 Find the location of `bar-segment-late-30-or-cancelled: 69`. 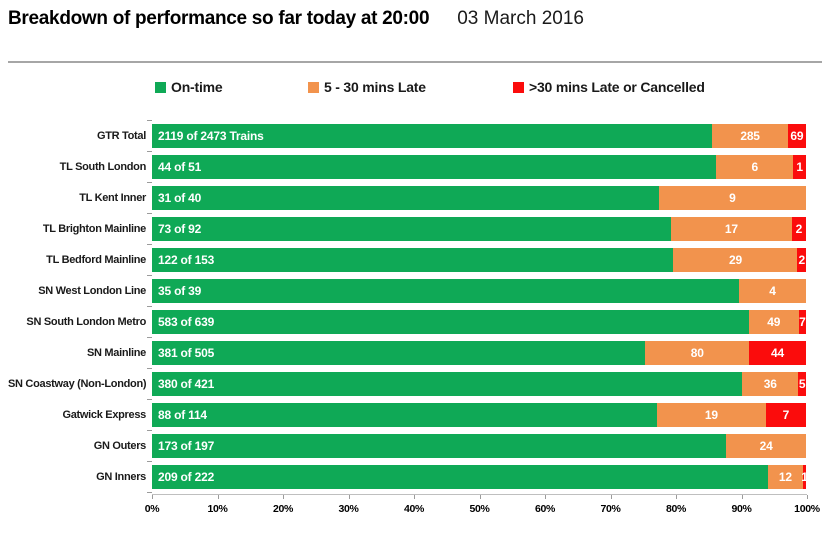

bar-segment-late-30-or-cancelled: 69 is located at coordinates (796, 135).